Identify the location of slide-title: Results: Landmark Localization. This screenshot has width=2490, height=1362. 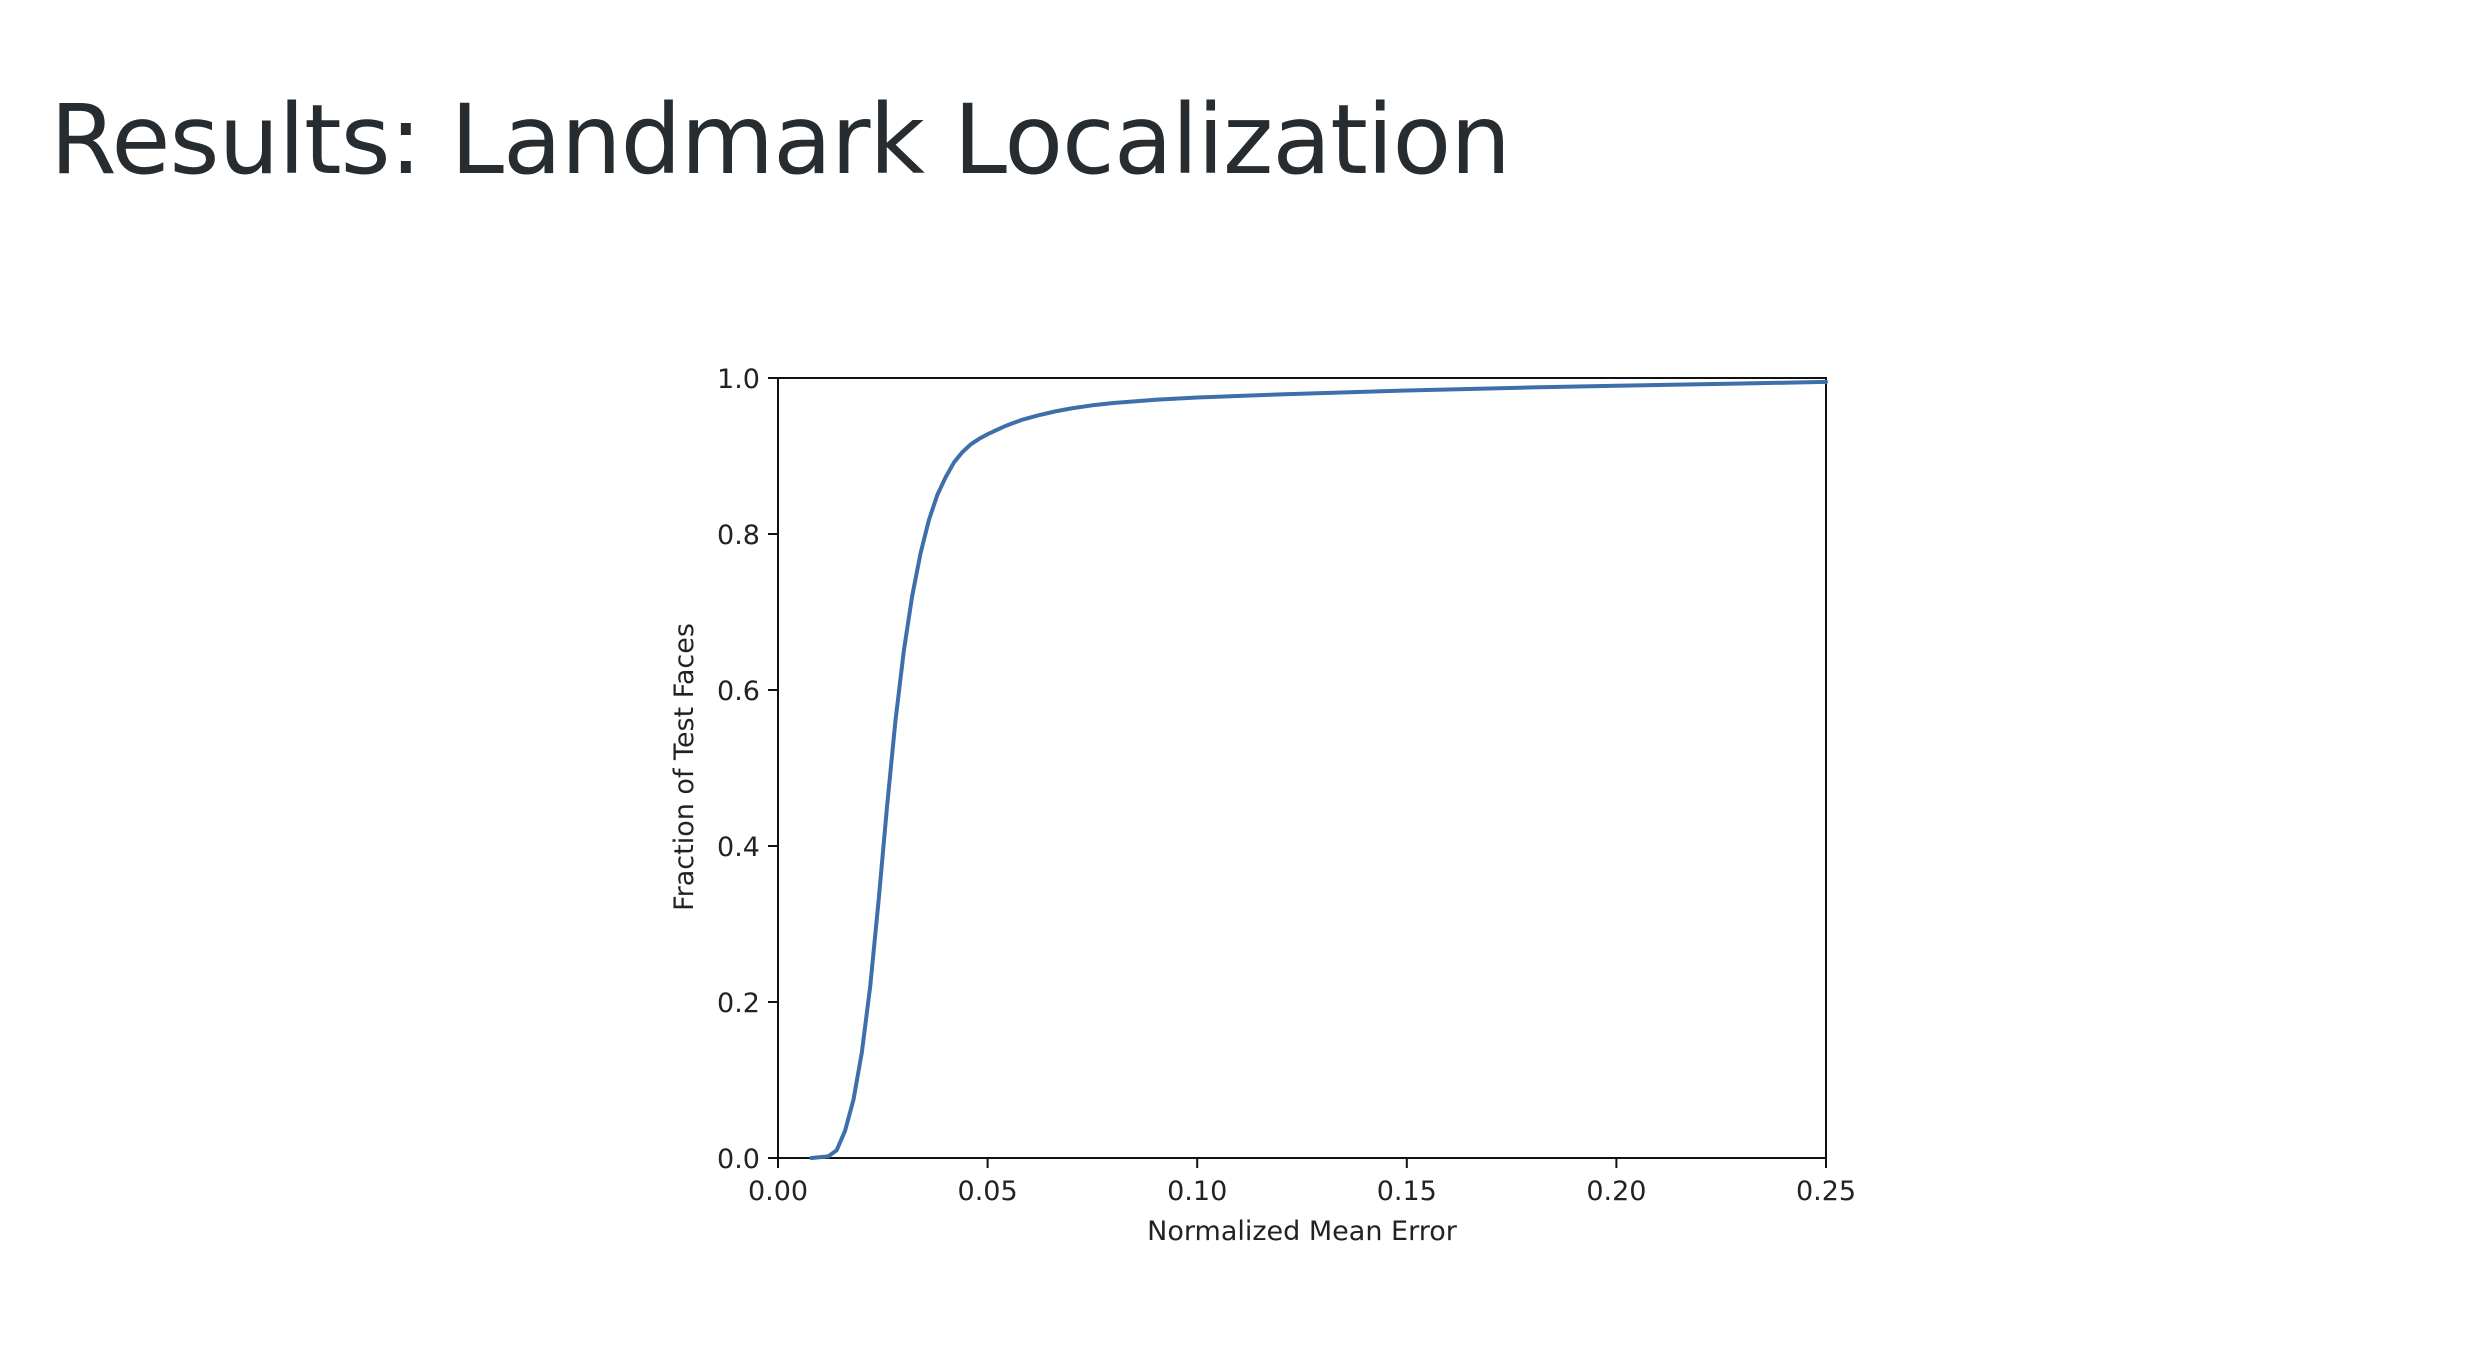
(780, 140).